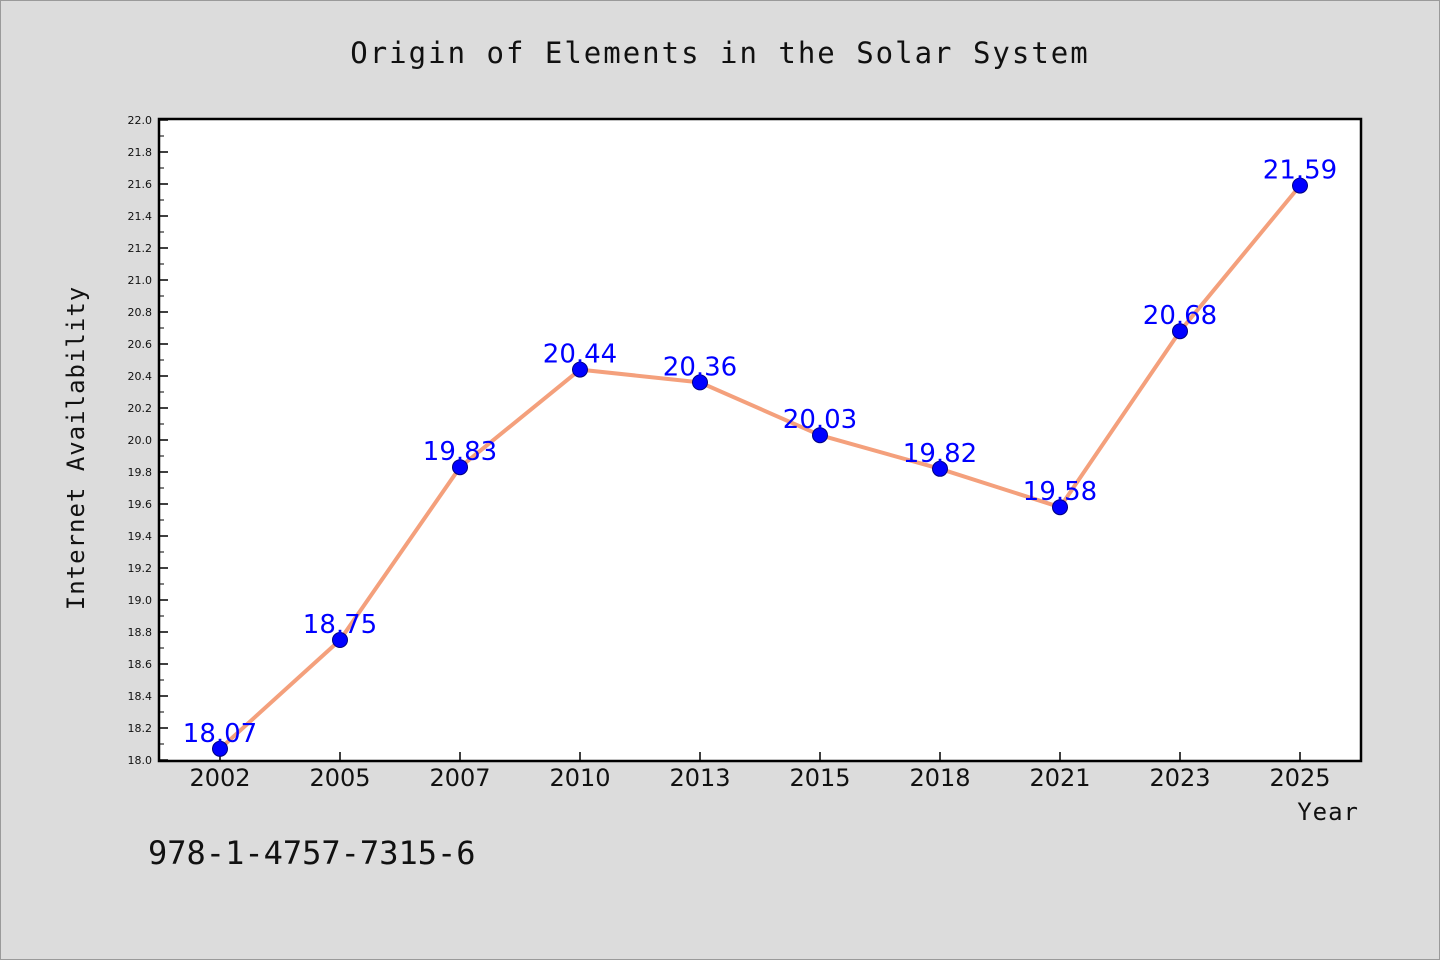 The width and height of the screenshot is (1440, 960). I want to click on data-label: 21.59, so click(1300, 171).